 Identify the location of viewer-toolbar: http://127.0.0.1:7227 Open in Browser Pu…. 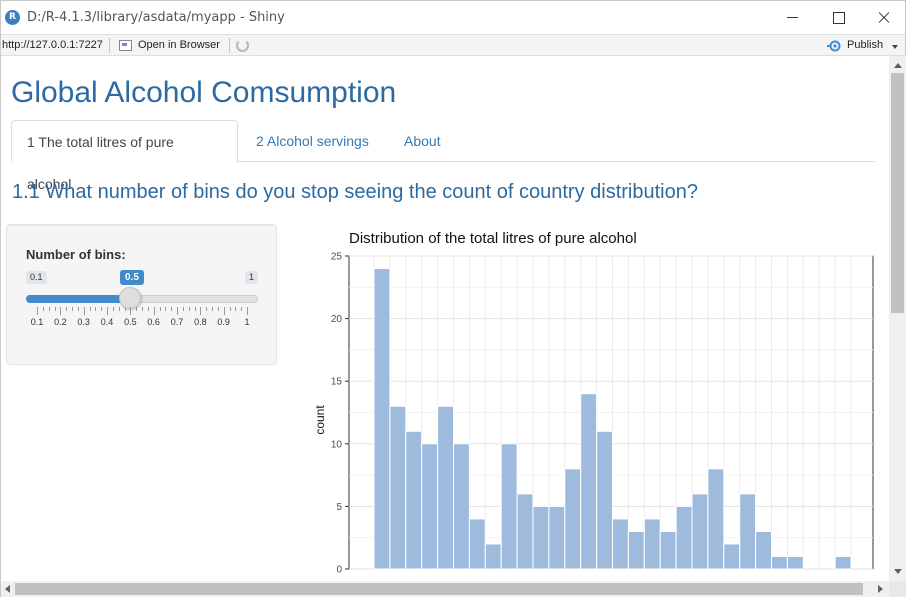
(453, 45).